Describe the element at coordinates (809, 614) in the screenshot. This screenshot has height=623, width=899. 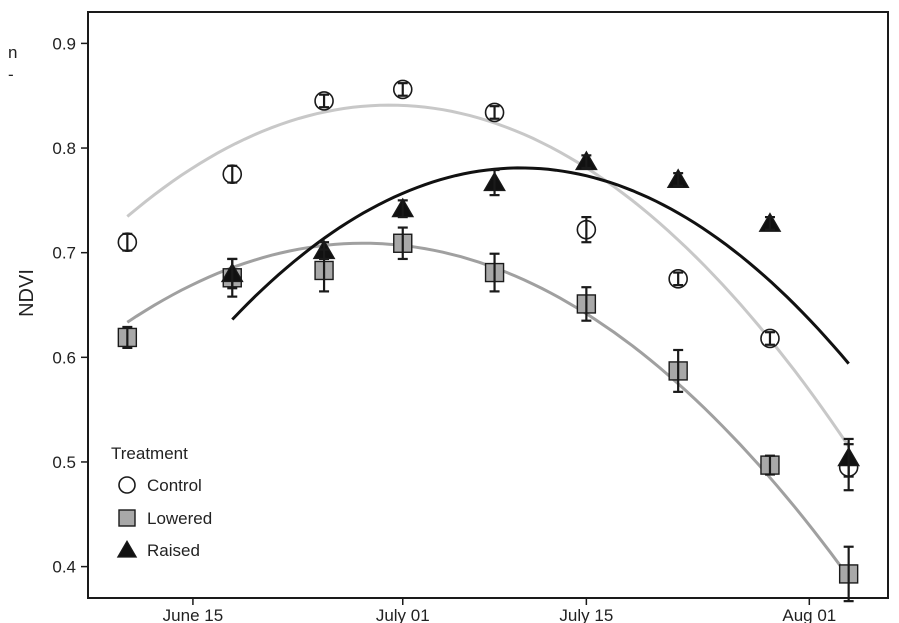
I see `x-tick-label: Aug 01` at that location.